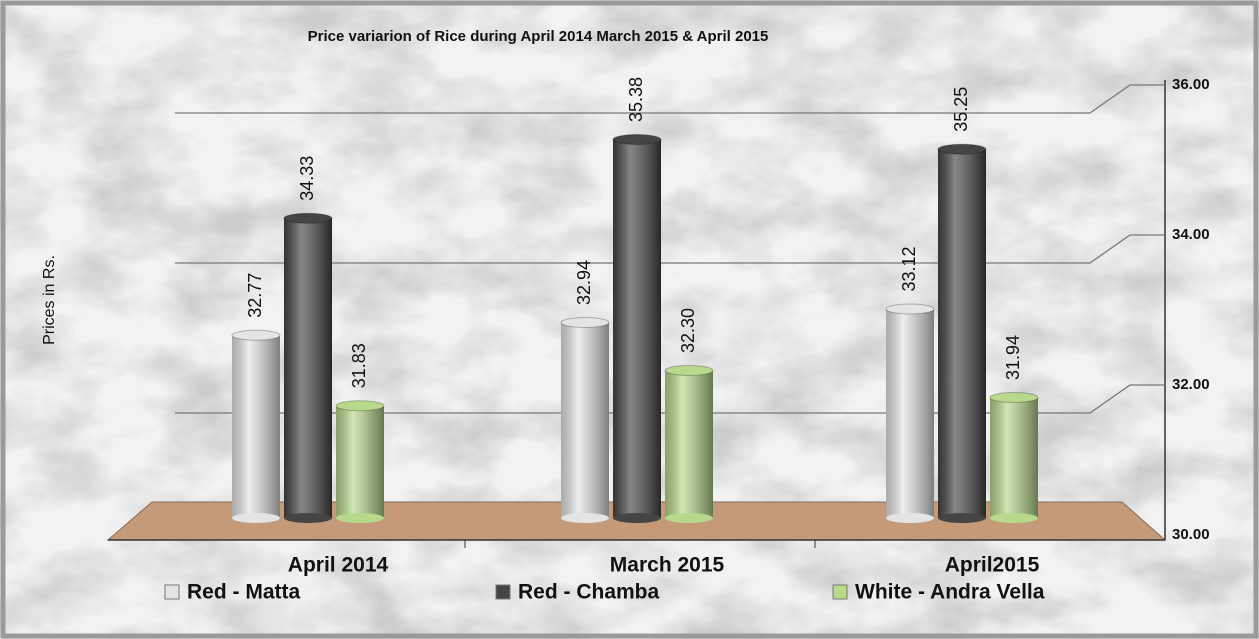 The image size is (1259, 639). I want to click on x-tick-label: March 2015, so click(667, 565).